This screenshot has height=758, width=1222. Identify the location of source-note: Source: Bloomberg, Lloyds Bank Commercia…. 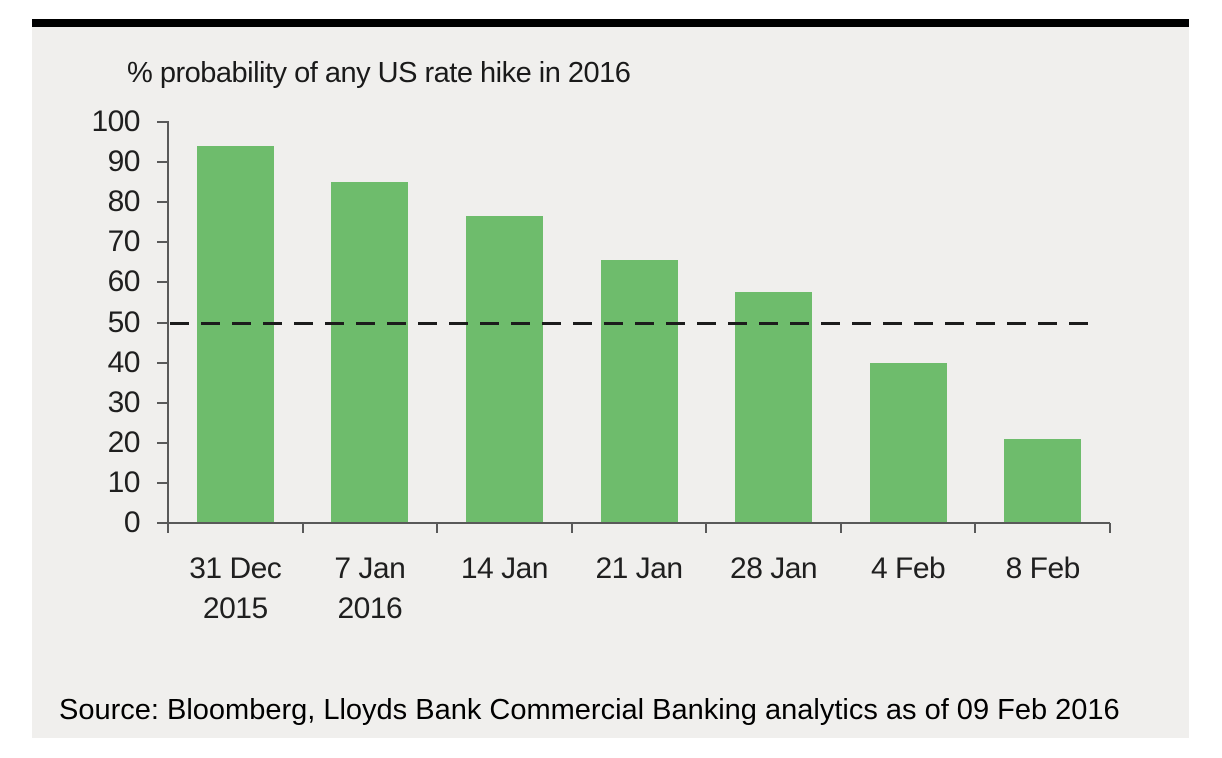
(589, 710).